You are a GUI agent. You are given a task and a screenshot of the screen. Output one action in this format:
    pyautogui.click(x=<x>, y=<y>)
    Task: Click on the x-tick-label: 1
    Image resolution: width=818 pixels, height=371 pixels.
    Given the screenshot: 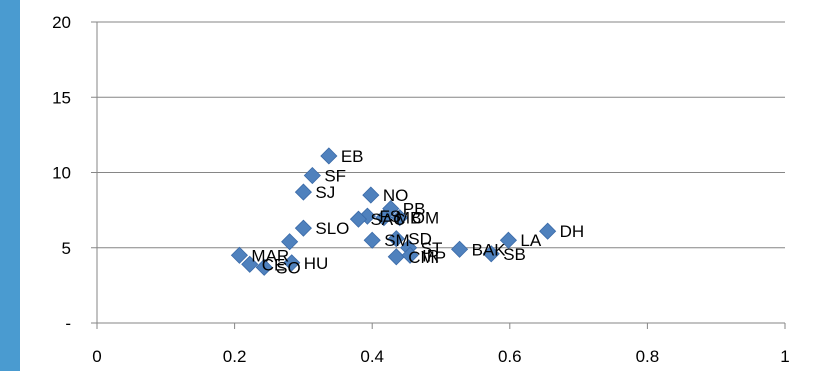 What is the action you would take?
    pyautogui.click(x=784, y=356)
    